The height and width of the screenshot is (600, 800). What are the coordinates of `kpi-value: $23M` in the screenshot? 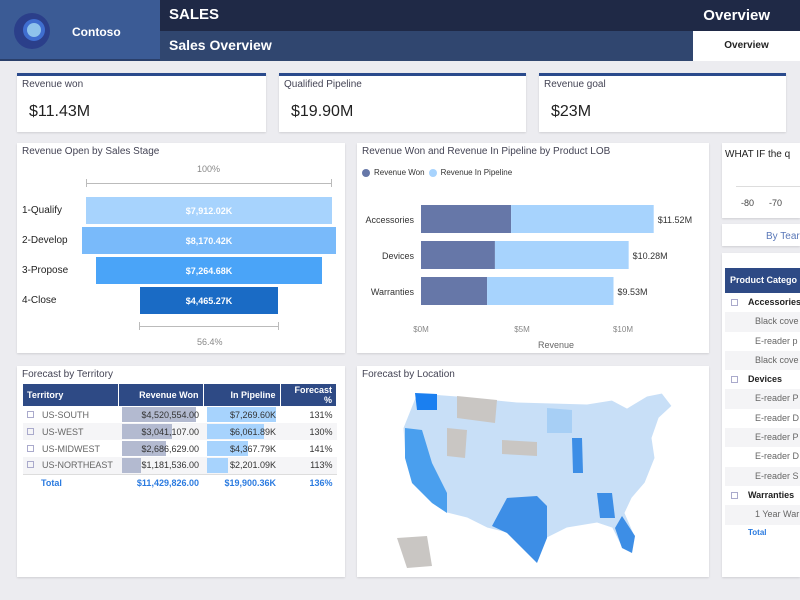 It's located at (571, 111).